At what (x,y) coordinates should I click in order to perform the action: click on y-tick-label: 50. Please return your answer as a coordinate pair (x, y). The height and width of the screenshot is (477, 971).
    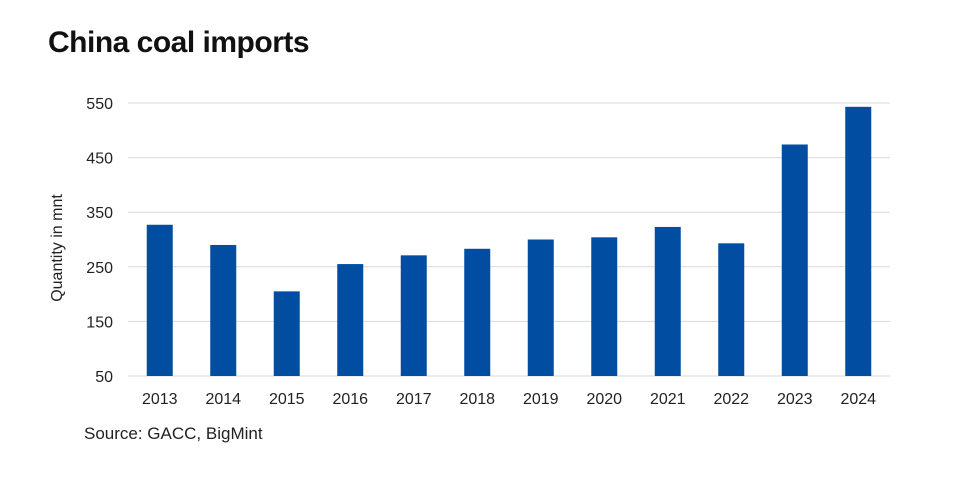
    Looking at the image, I should click on (104, 377).